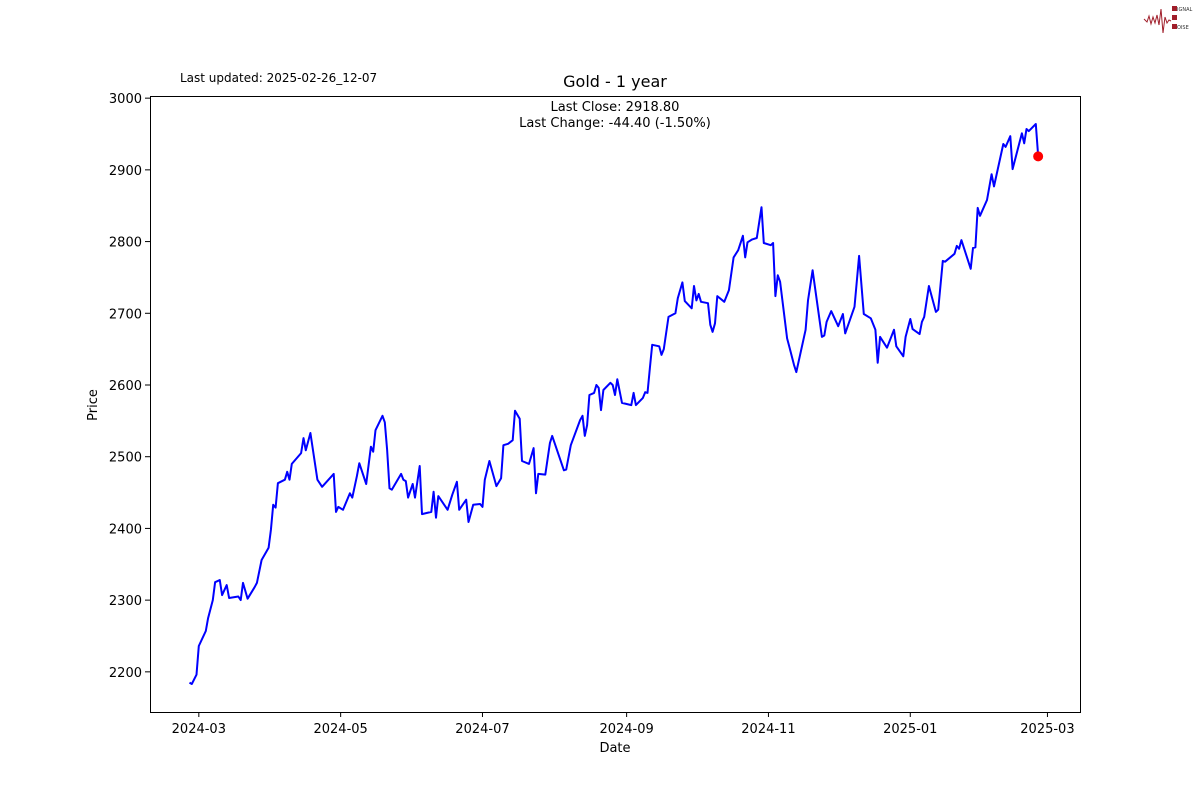  Describe the element at coordinates (615, 123) in the screenshot. I see `last-change-annotation: Last Change: -44.40 (-1.50%)` at that location.